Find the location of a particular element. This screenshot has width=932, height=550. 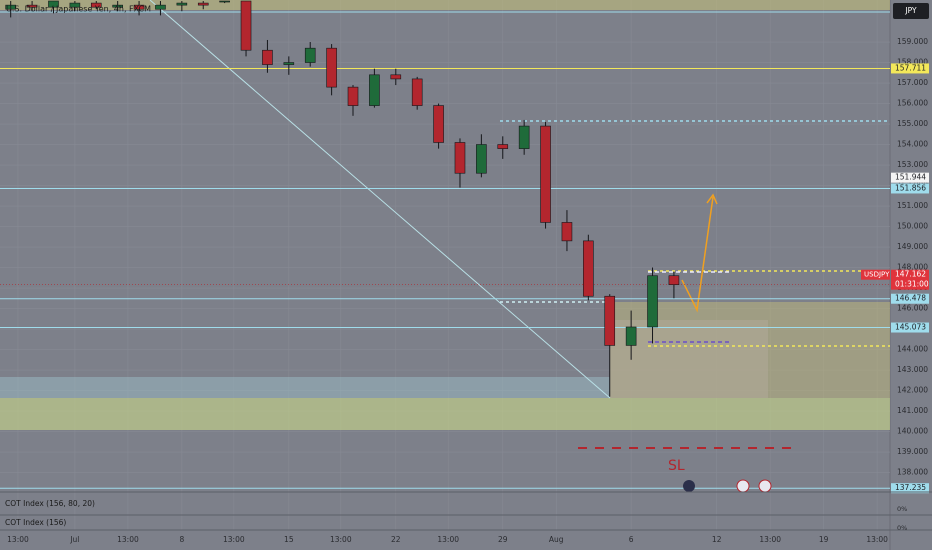

y-tick-label: 144.000 is located at coordinates (912, 349).